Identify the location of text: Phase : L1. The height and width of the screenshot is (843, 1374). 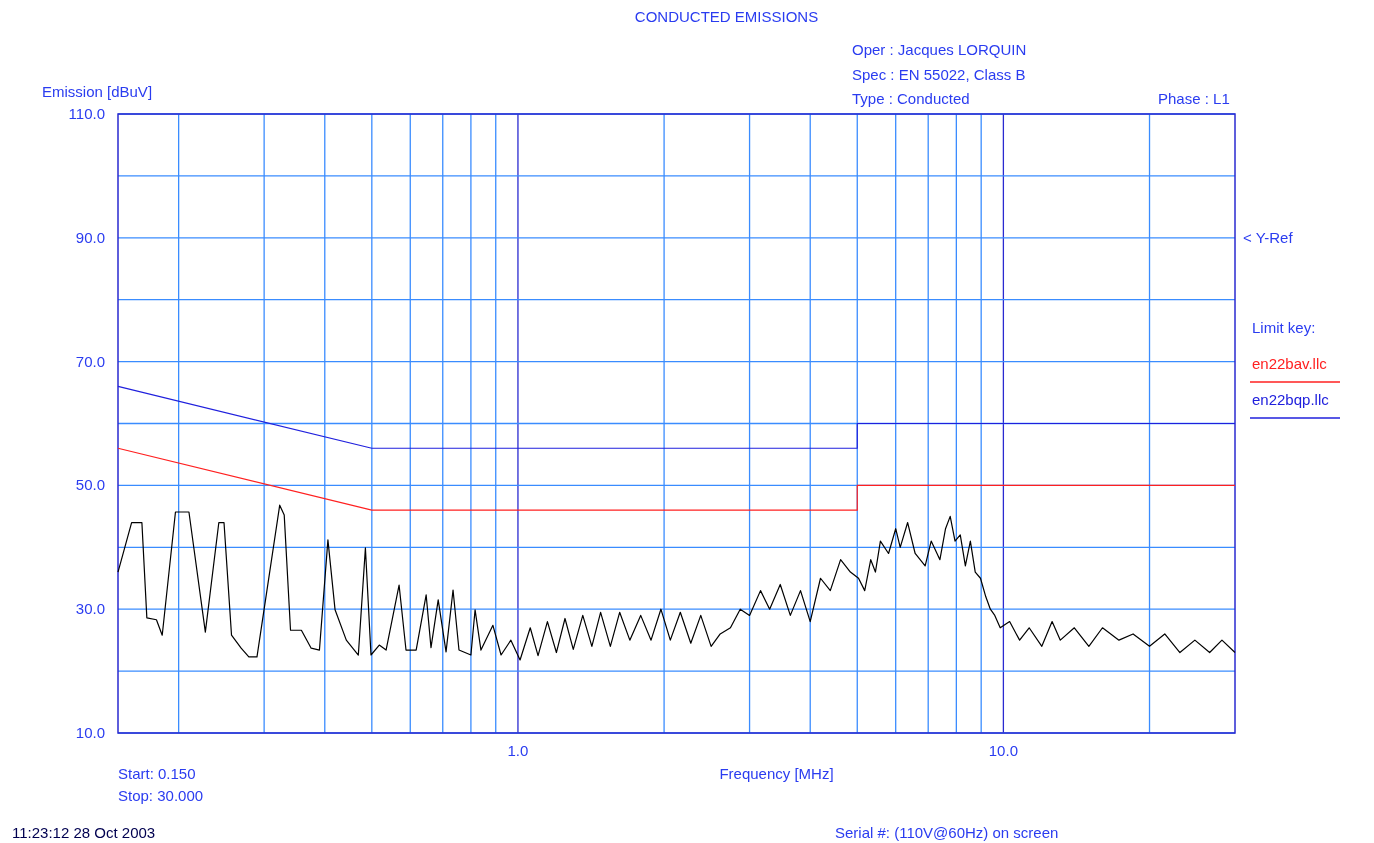
(1194, 98).